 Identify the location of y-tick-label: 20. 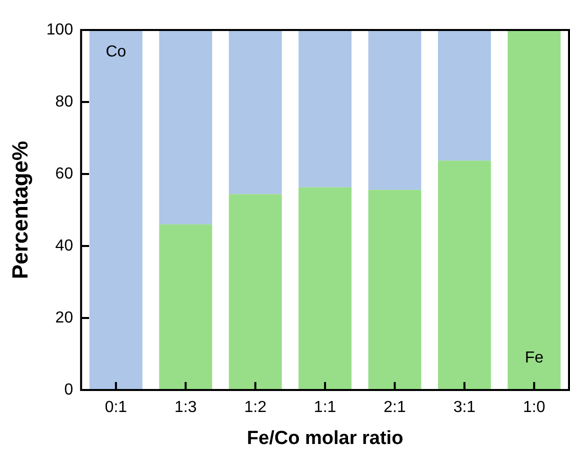
(64, 317).